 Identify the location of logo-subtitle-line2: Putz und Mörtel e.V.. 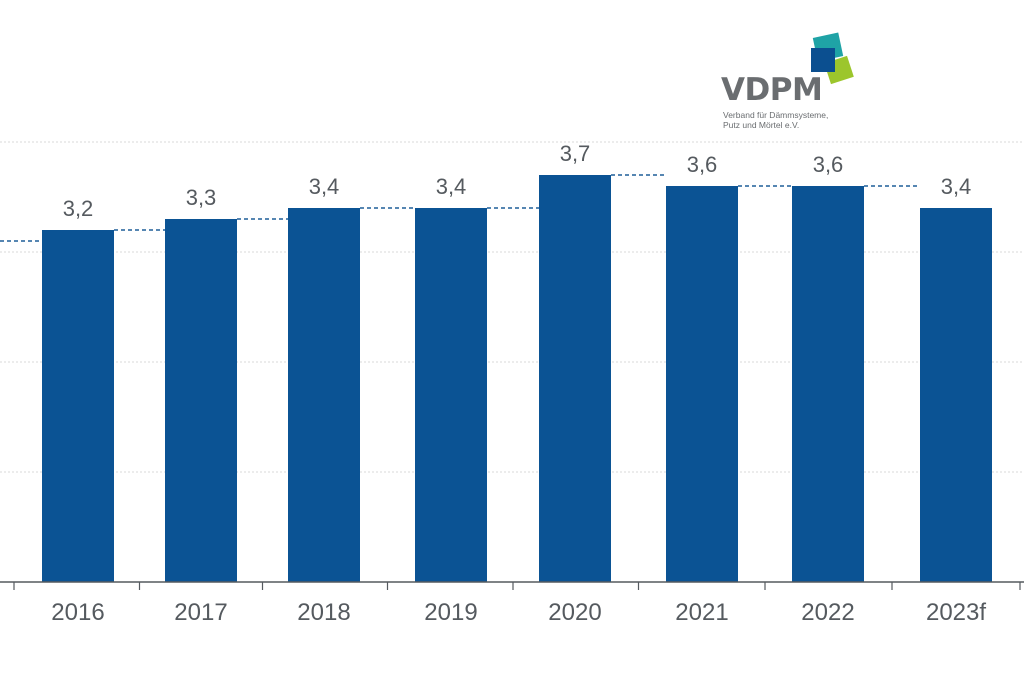
(761, 125).